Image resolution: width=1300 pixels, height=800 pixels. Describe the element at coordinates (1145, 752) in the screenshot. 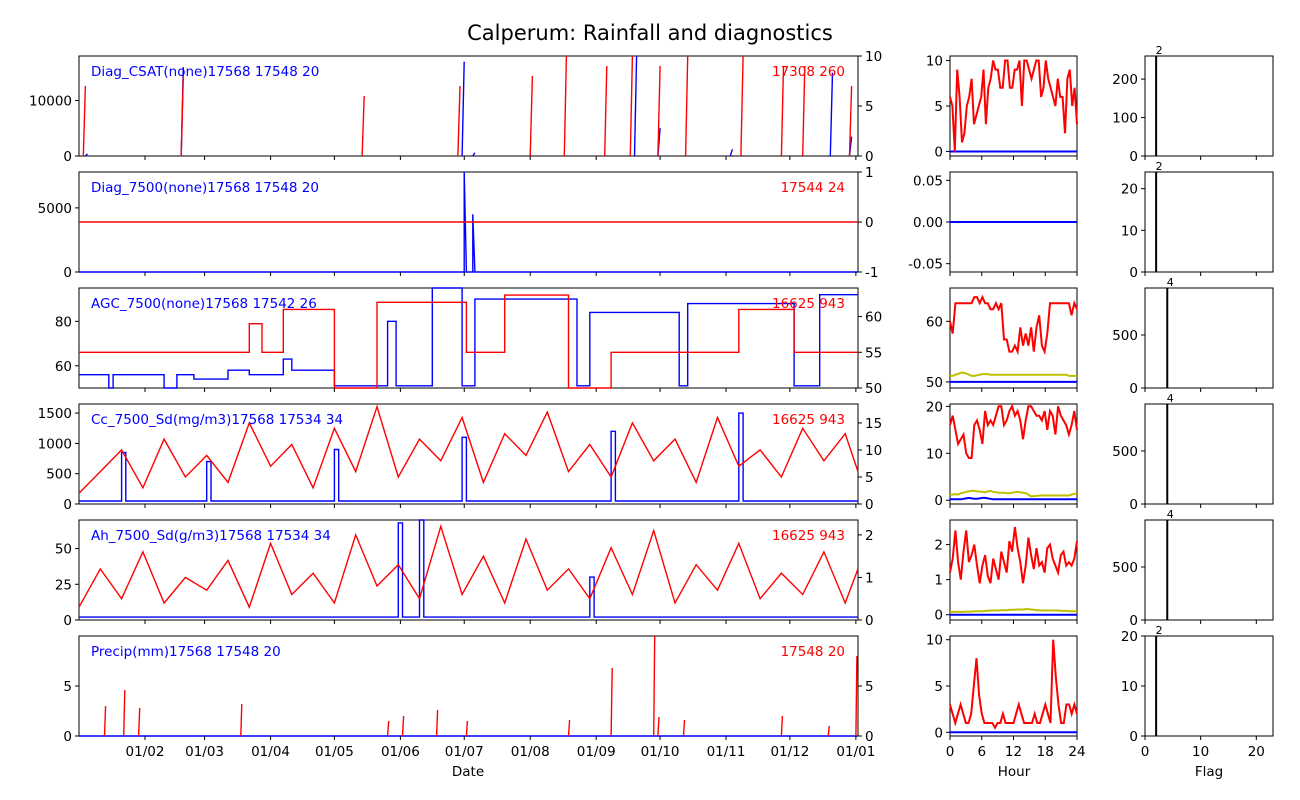

I see `flag-tick-label-0: 0` at that location.